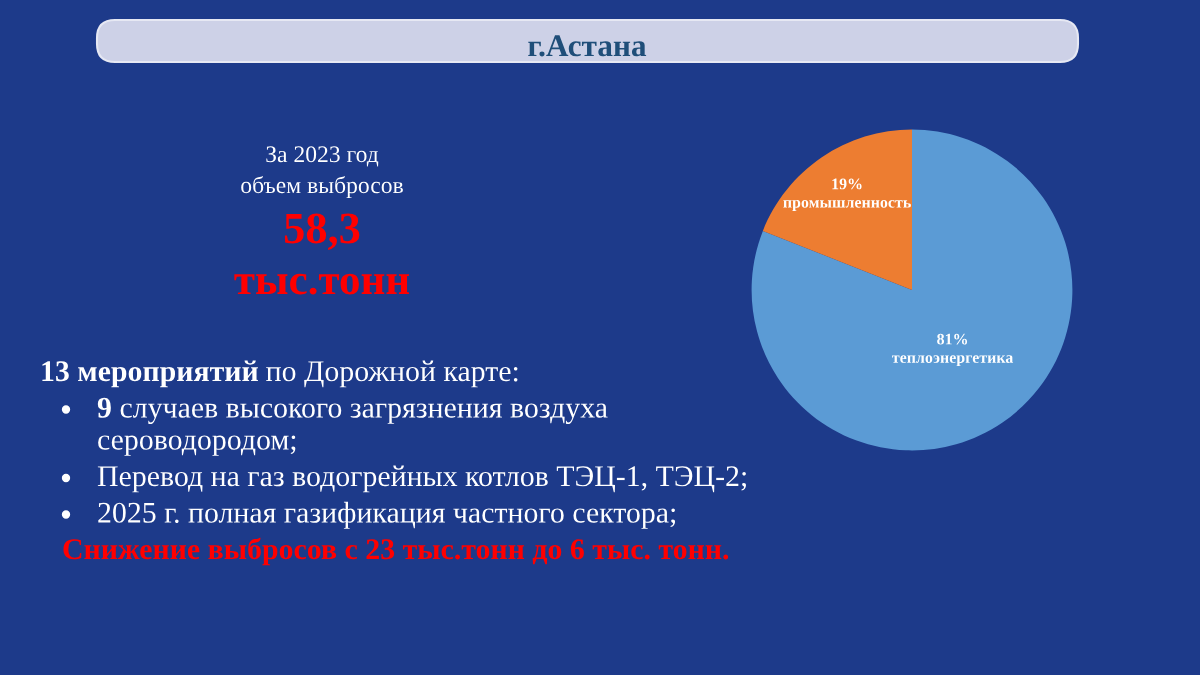 This screenshot has height=675, width=1200. Describe the element at coordinates (322, 284) in the screenshot. I see `text: тыс.тонн` at that location.